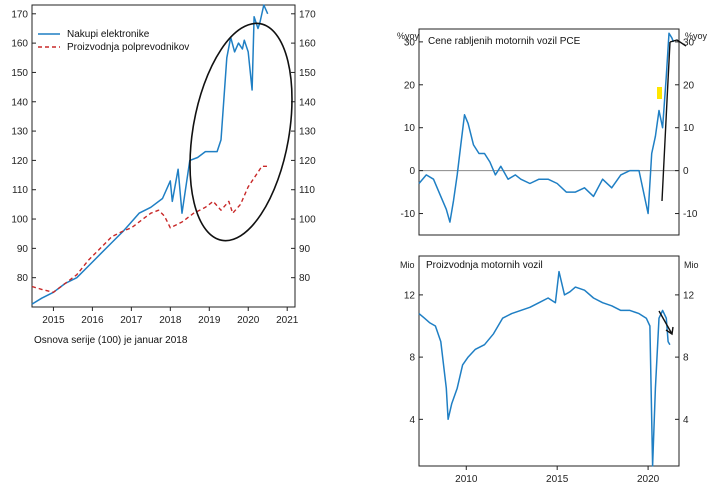  What do you see at coordinates (131, 320) in the screenshot?
I see `xtick-label: 2017` at bounding box center [131, 320].